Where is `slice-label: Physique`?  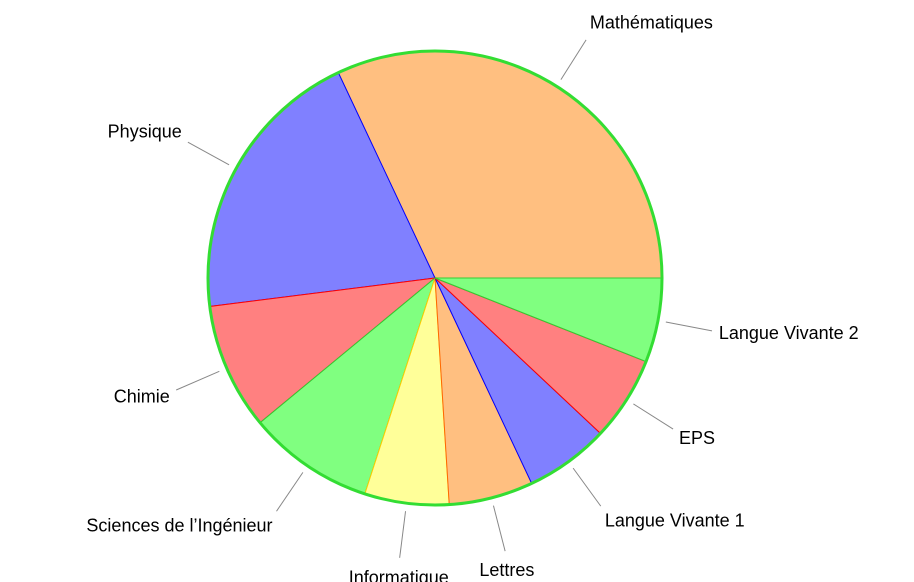 slice-label: Physique is located at coordinates (145, 132).